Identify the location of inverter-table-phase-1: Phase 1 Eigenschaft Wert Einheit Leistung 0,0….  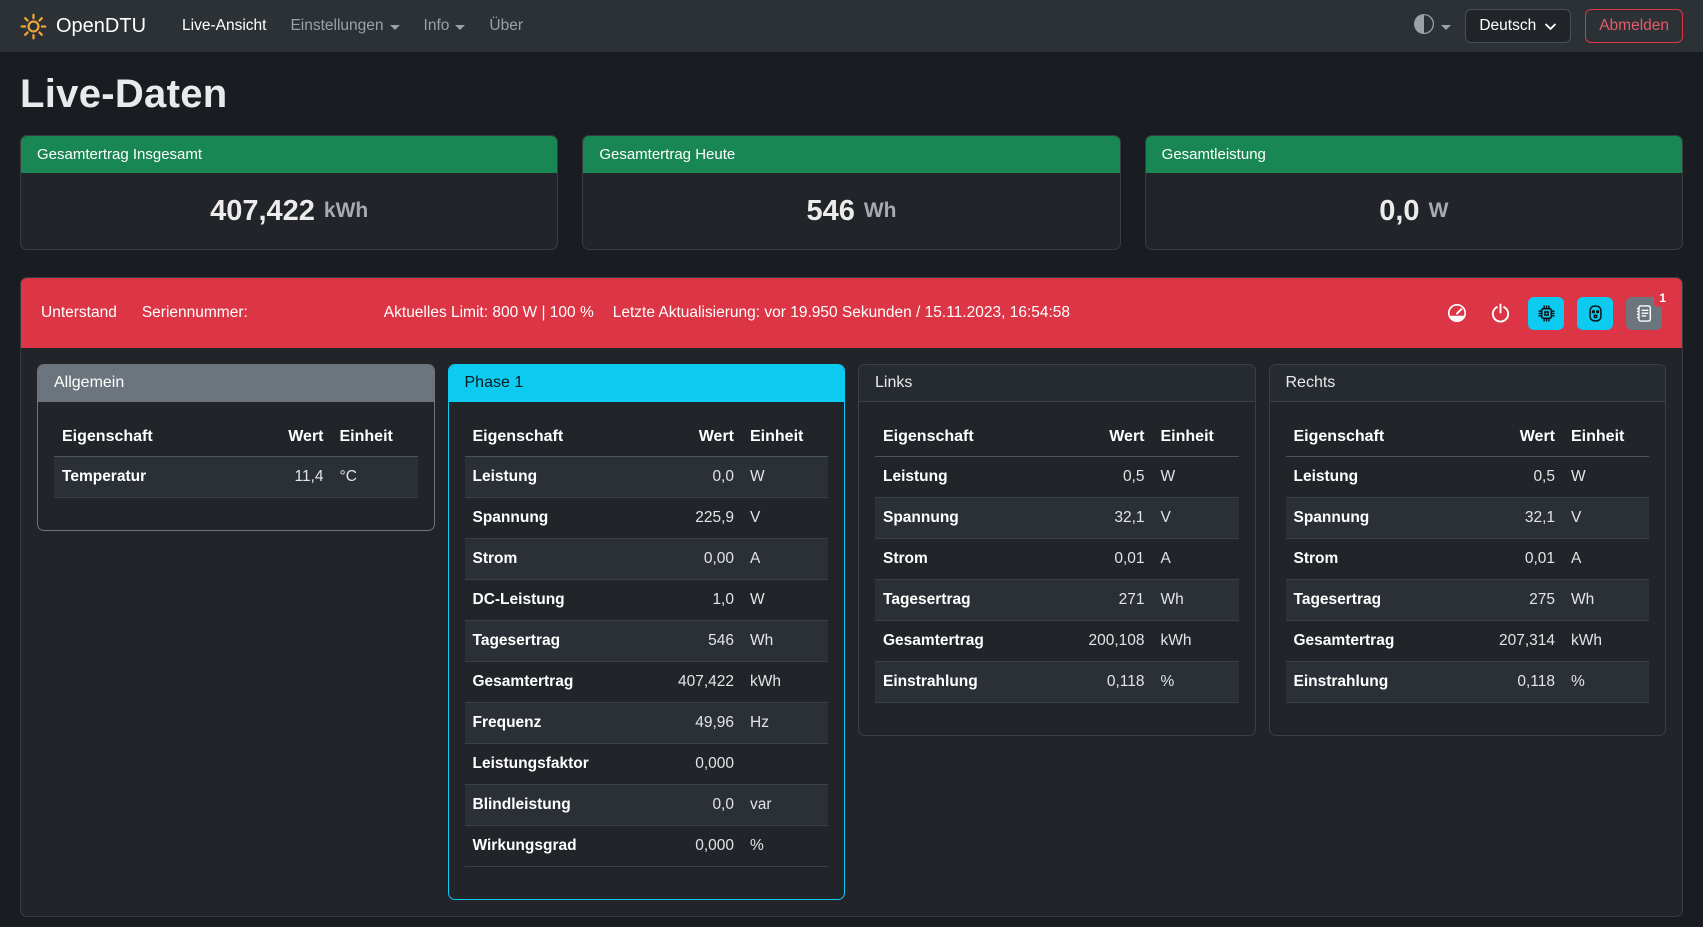
(646, 632).